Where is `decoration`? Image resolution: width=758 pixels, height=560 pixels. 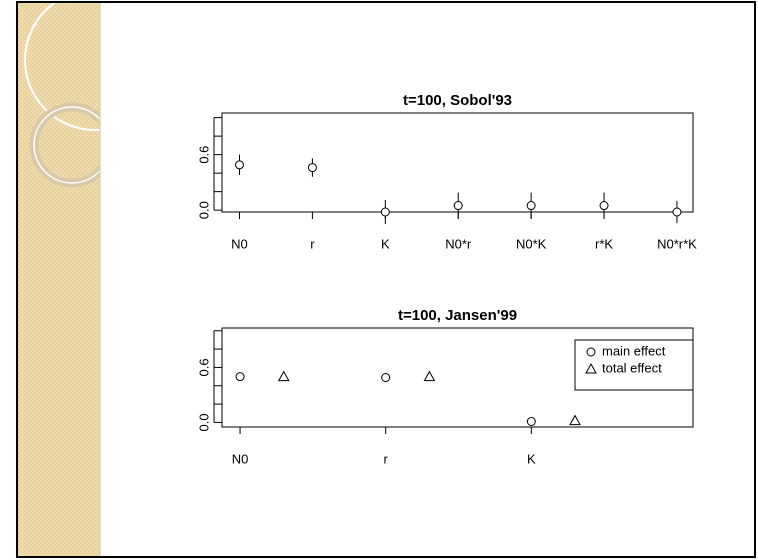
decoration is located at coordinates (59, 279).